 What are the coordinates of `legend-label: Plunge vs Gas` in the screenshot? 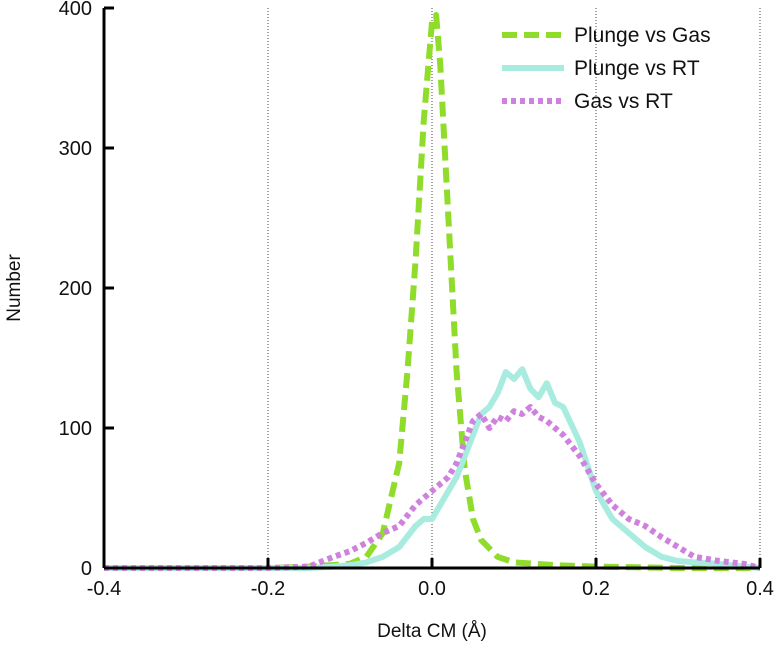 It's located at (642, 35).